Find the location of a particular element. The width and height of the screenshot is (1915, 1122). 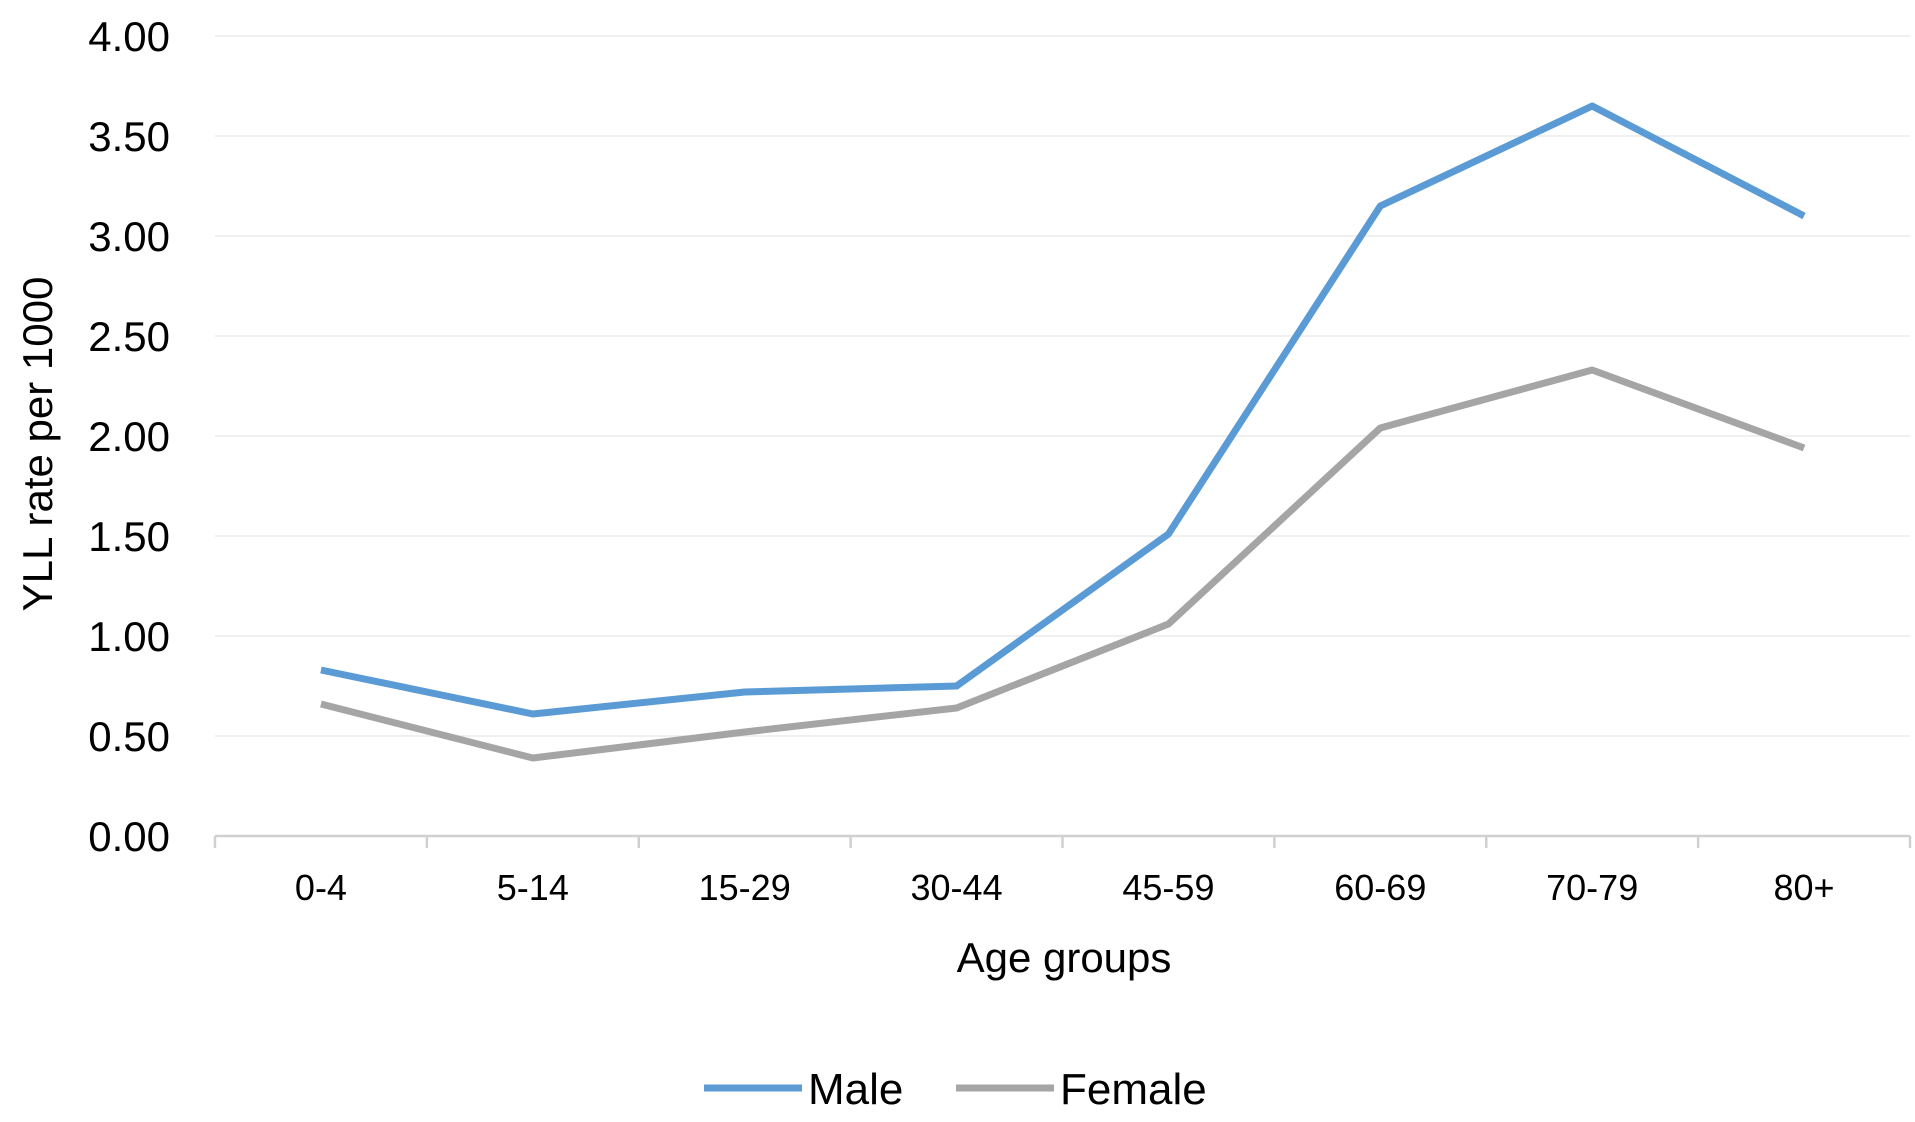

x-tick-label: 15-29 is located at coordinates (745, 887).